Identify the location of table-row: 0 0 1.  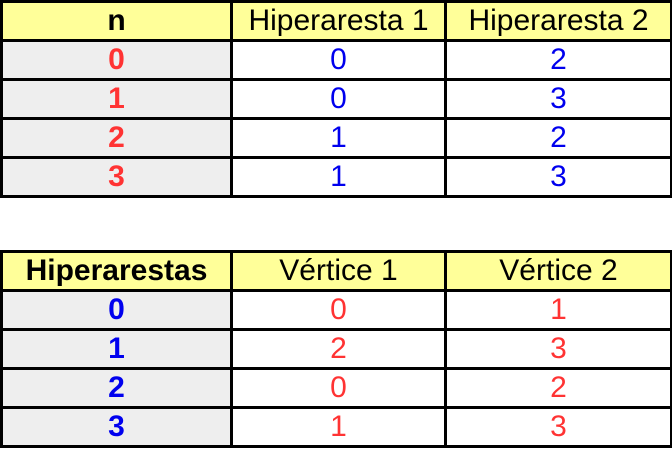
(336, 310).